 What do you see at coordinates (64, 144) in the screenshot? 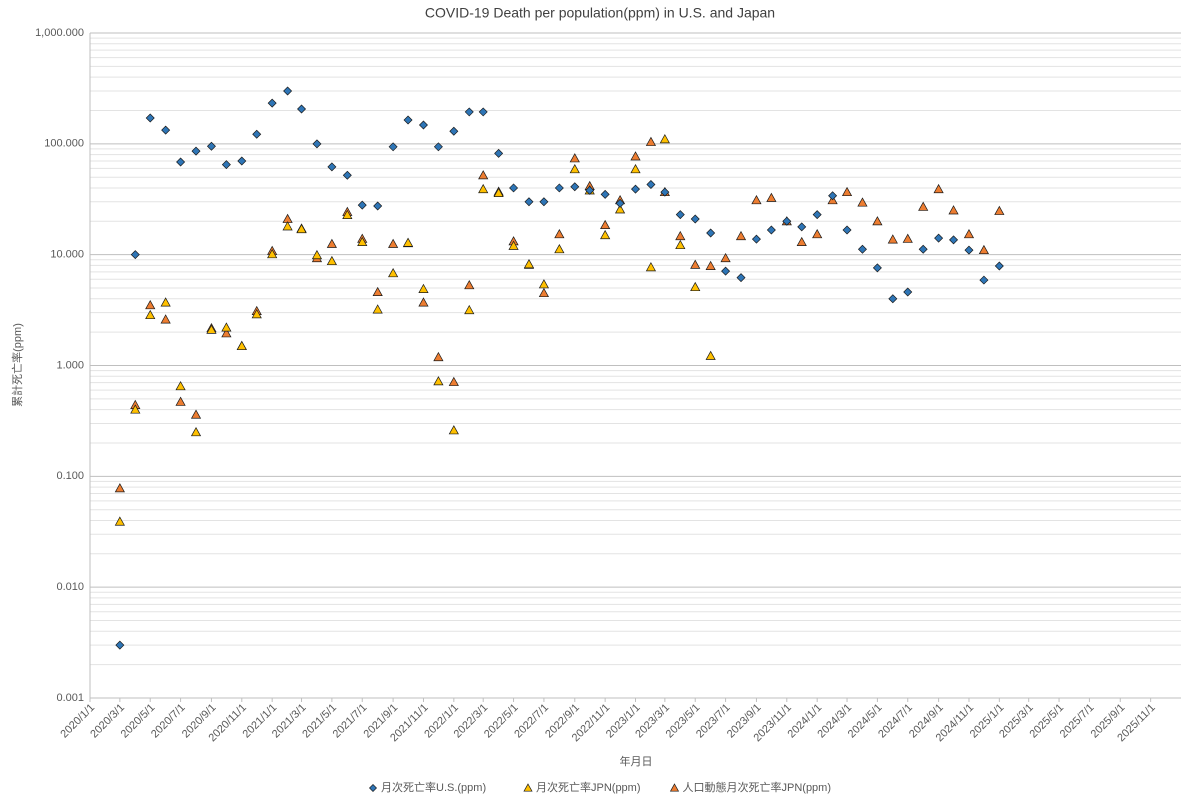
I see `y-tick-label: 100.000` at bounding box center [64, 144].